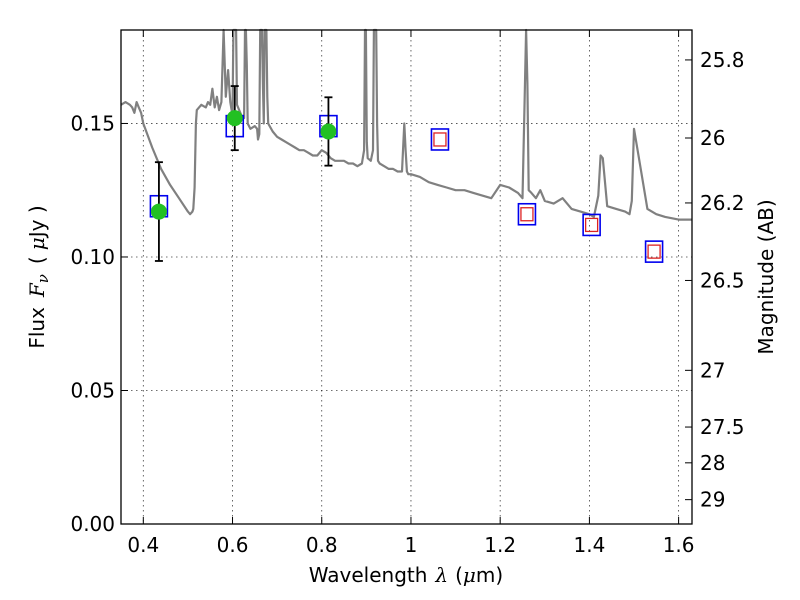  What do you see at coordinates (406, 575) in the screenshot?
I see `x-axis-label: Wavelength λ (μm)` at bounding box center [406, 575].